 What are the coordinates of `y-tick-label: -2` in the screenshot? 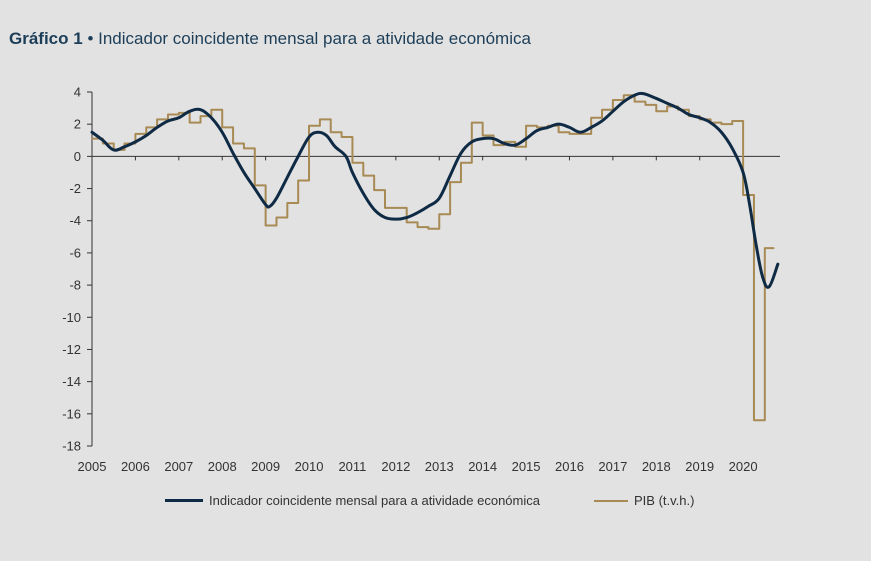 It's located at (75, 188).